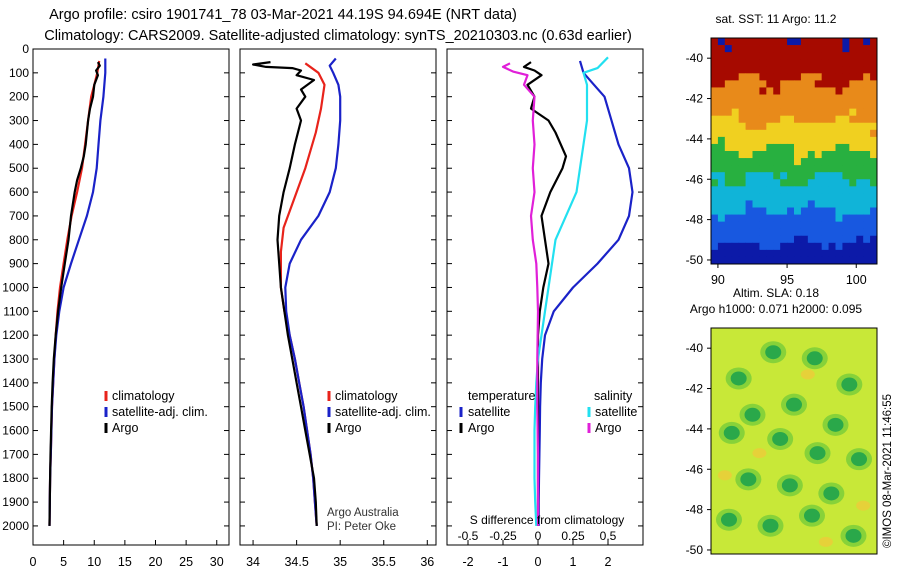  I want to click on y-tick-label: 600, so click(19, 192).